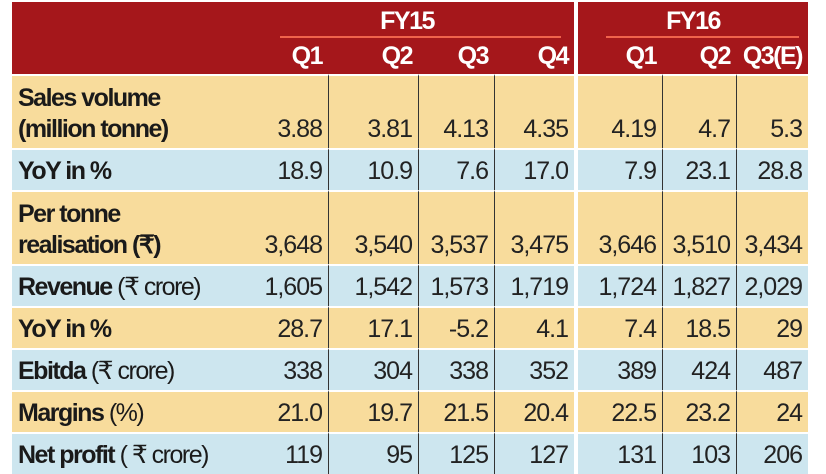 This screenshot has height=474, width=826. Describe the element at coordinates (772, 453) in the screenshot. I see `value-cell: 206` at that location.